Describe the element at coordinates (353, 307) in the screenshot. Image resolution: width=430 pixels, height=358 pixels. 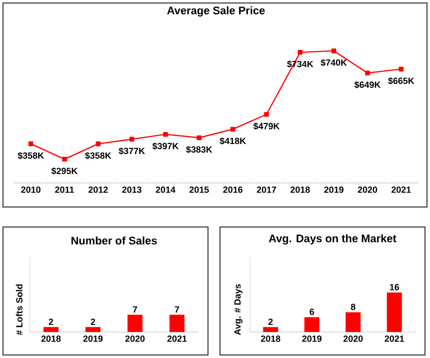
I see `data-label: 8` at that location.